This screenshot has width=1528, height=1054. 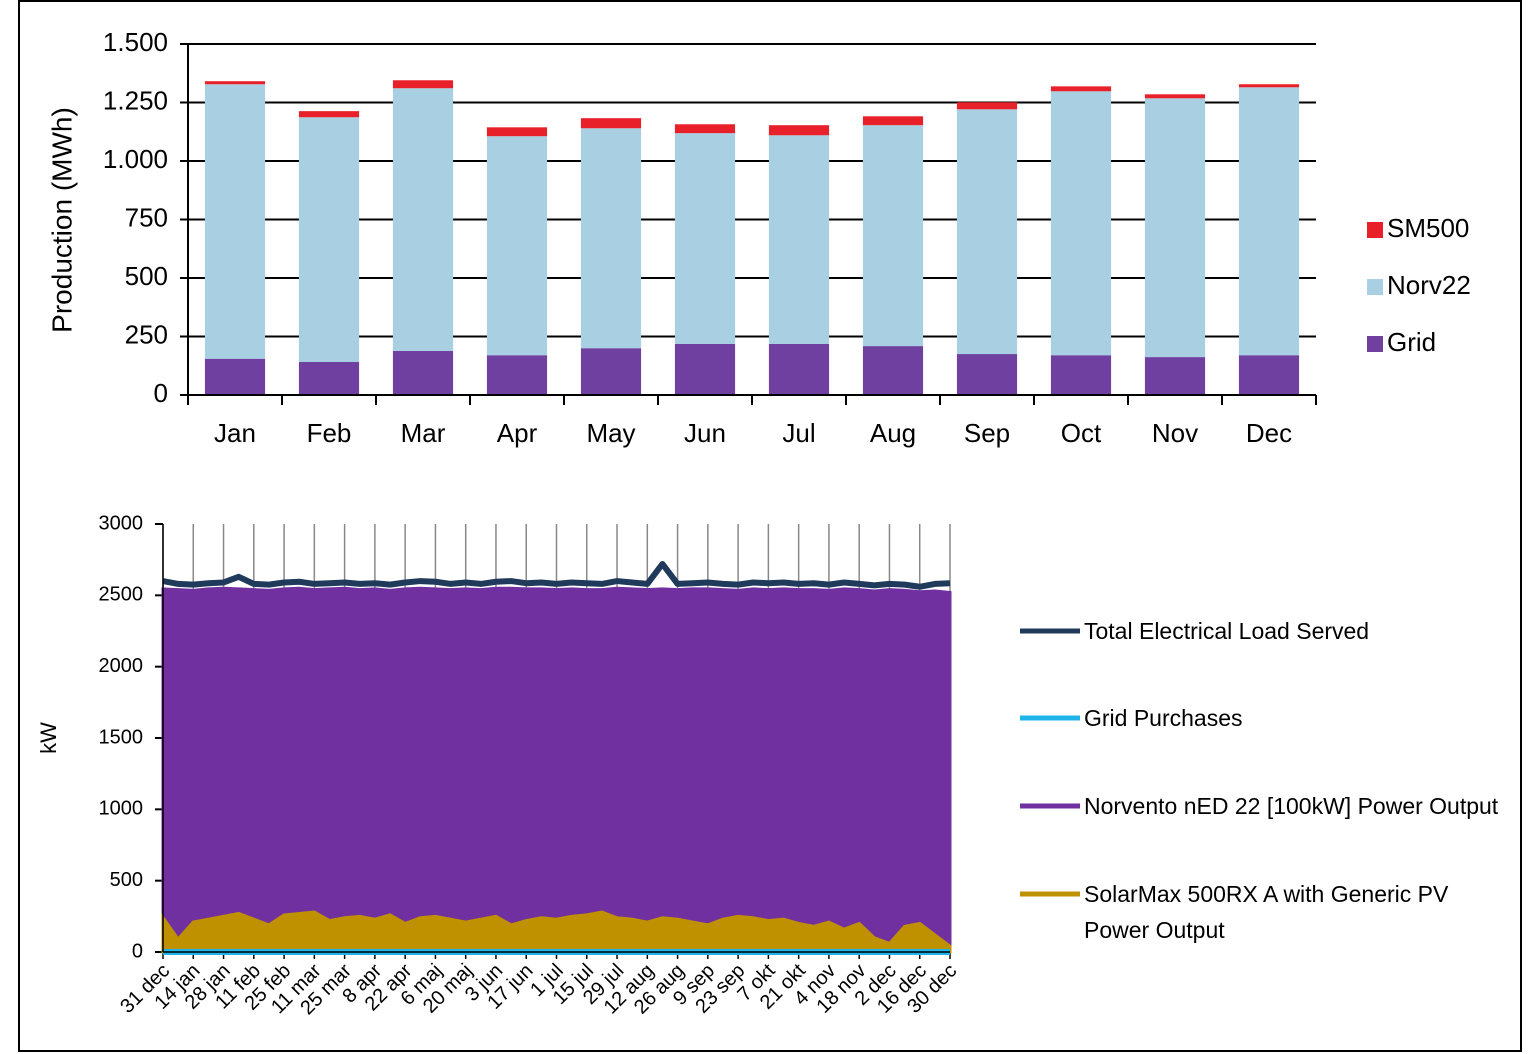 What do you see at coordinates (1411, 342) in the screenshot?
I see `legend-label: Grid` at bounding box center [1411, 342].